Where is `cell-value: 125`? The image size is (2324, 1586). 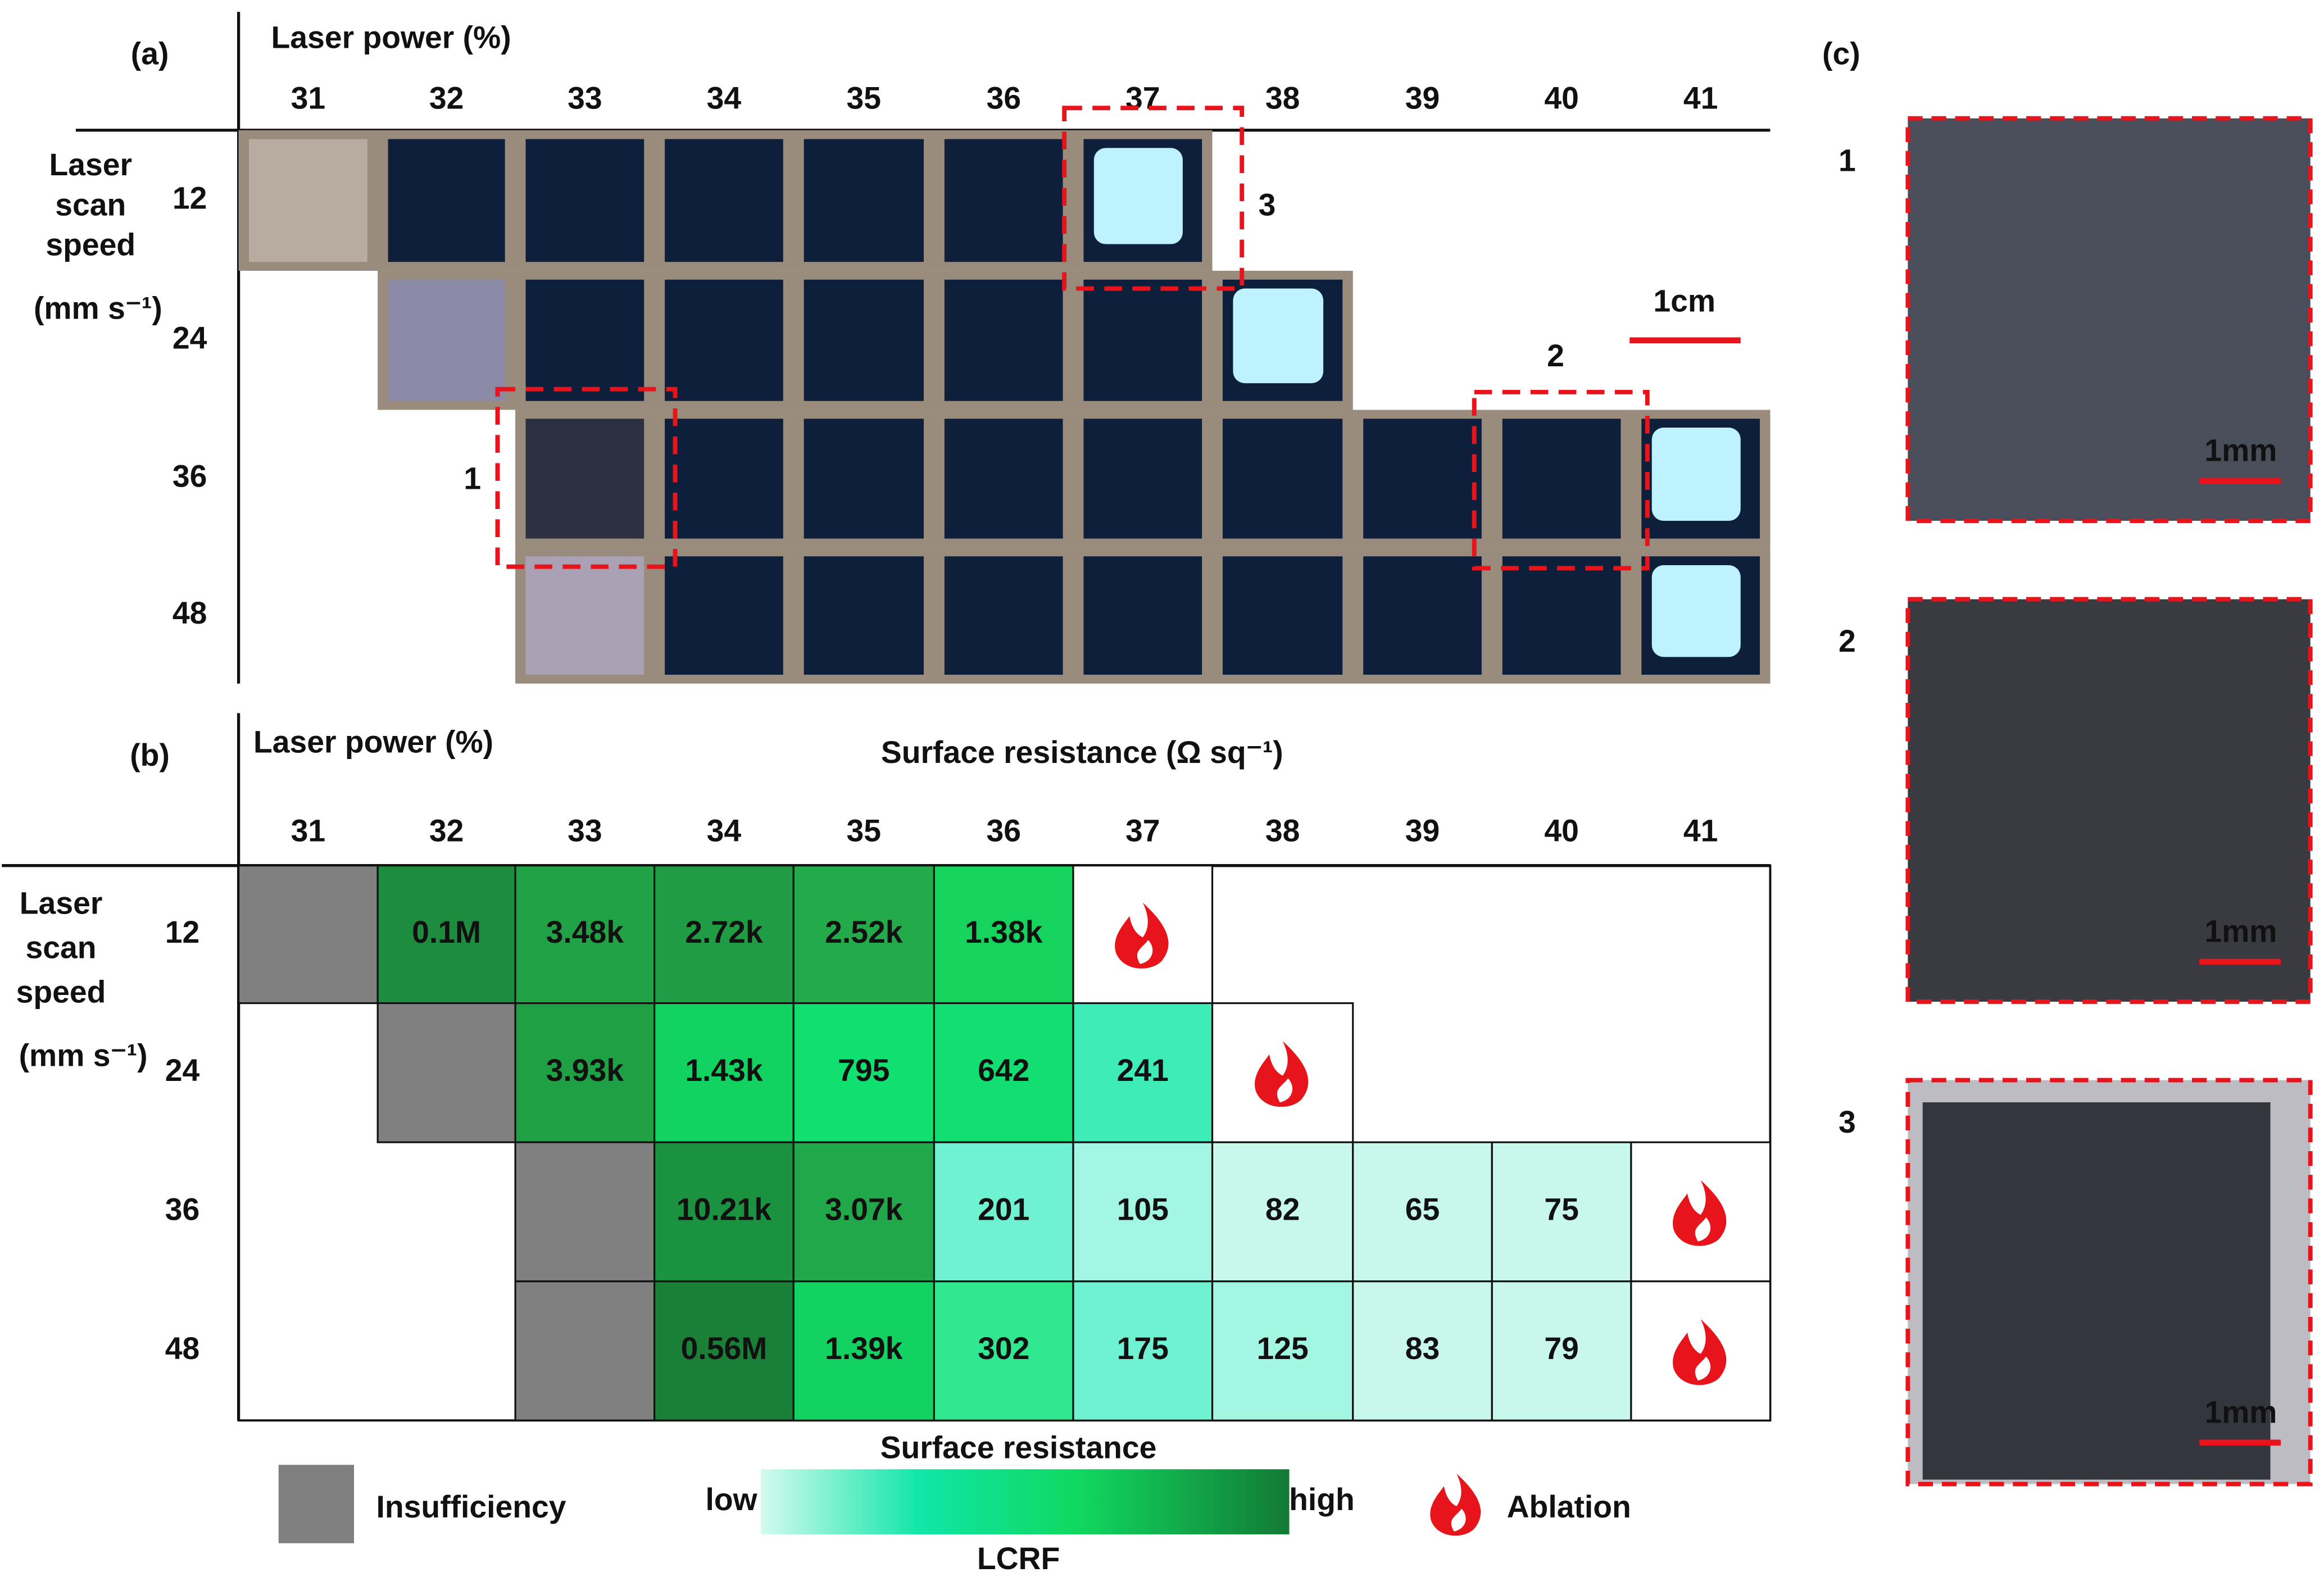 cell-value: 125 is located at coordinates (1283, 1348).